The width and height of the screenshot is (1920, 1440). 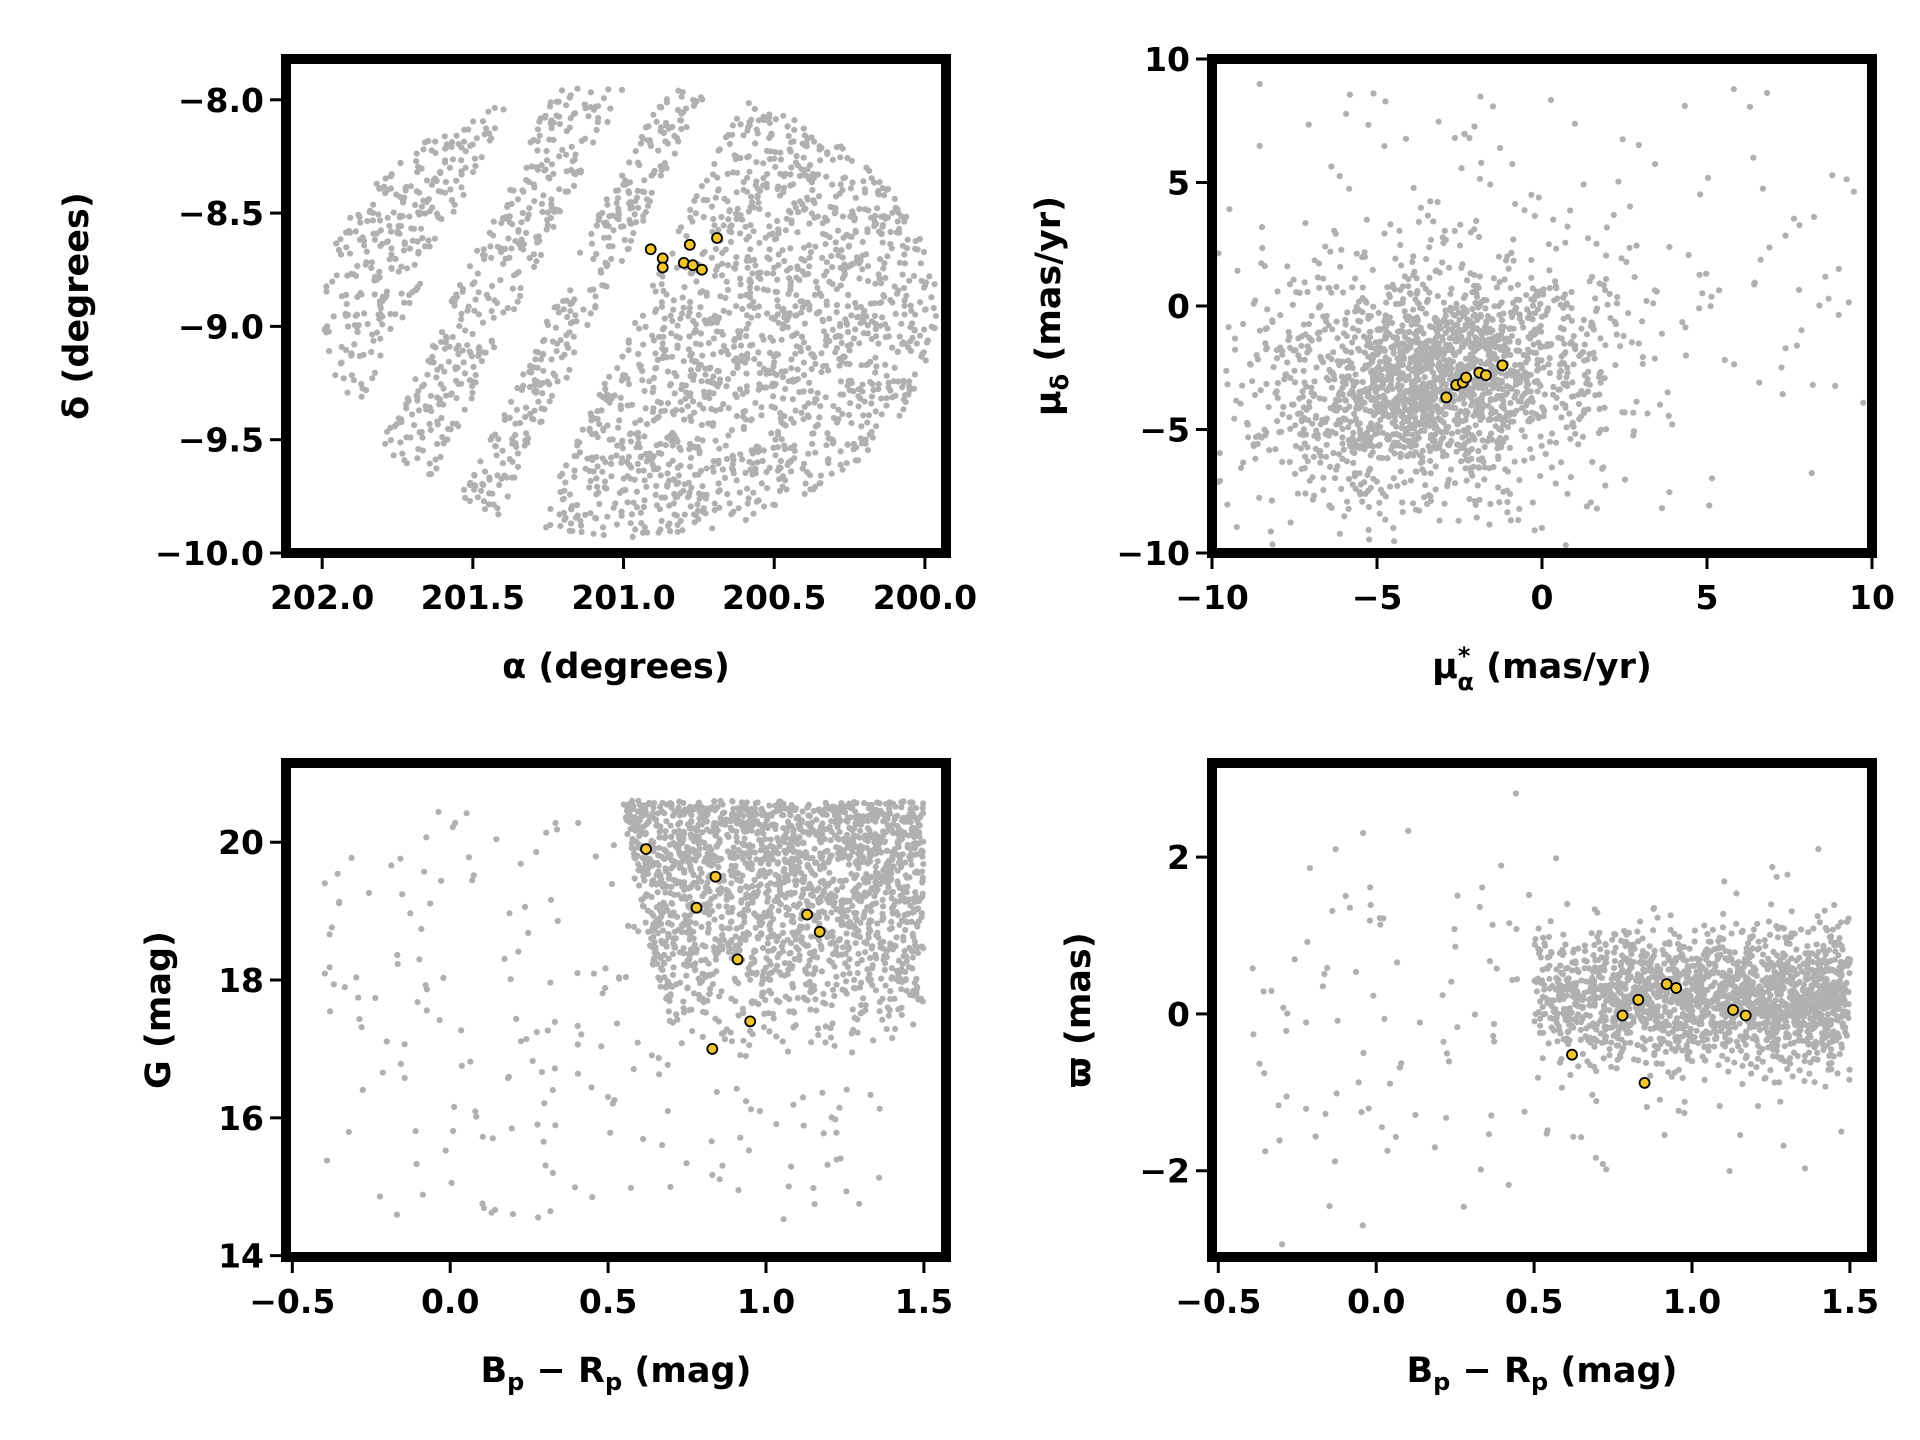 What do you see at coordinates (774, 597) in the screenshot?
I see `sky-x-tick-label: 200.5` at bounding box center [774, 597].